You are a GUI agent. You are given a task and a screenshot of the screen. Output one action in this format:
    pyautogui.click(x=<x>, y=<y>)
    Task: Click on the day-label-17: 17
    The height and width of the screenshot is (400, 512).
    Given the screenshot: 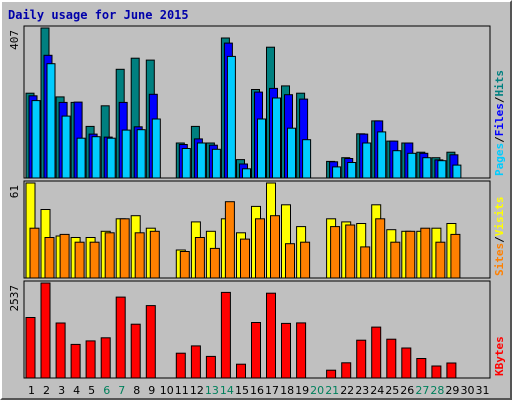 What is the action you would take?
    pyautogui.click(x=272, y=390)
    